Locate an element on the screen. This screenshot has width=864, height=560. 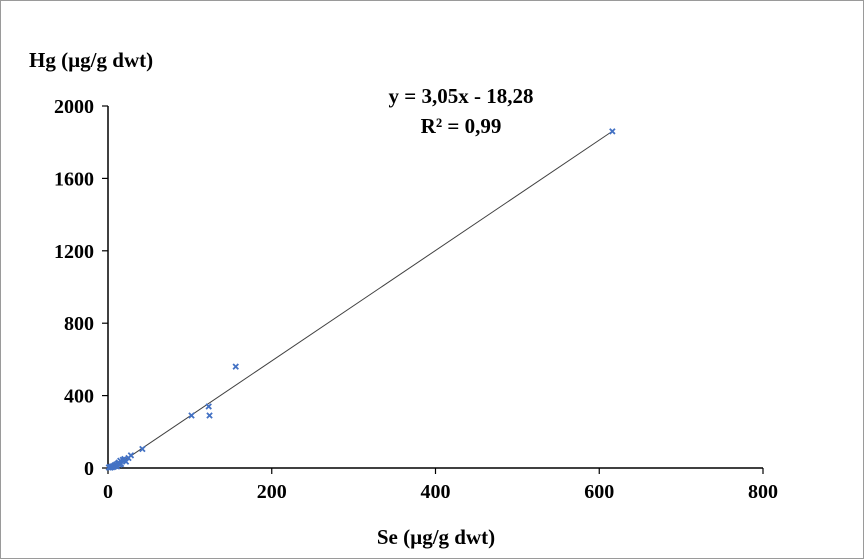
y-tick-label: 400 is located at coordinates (79, 397).